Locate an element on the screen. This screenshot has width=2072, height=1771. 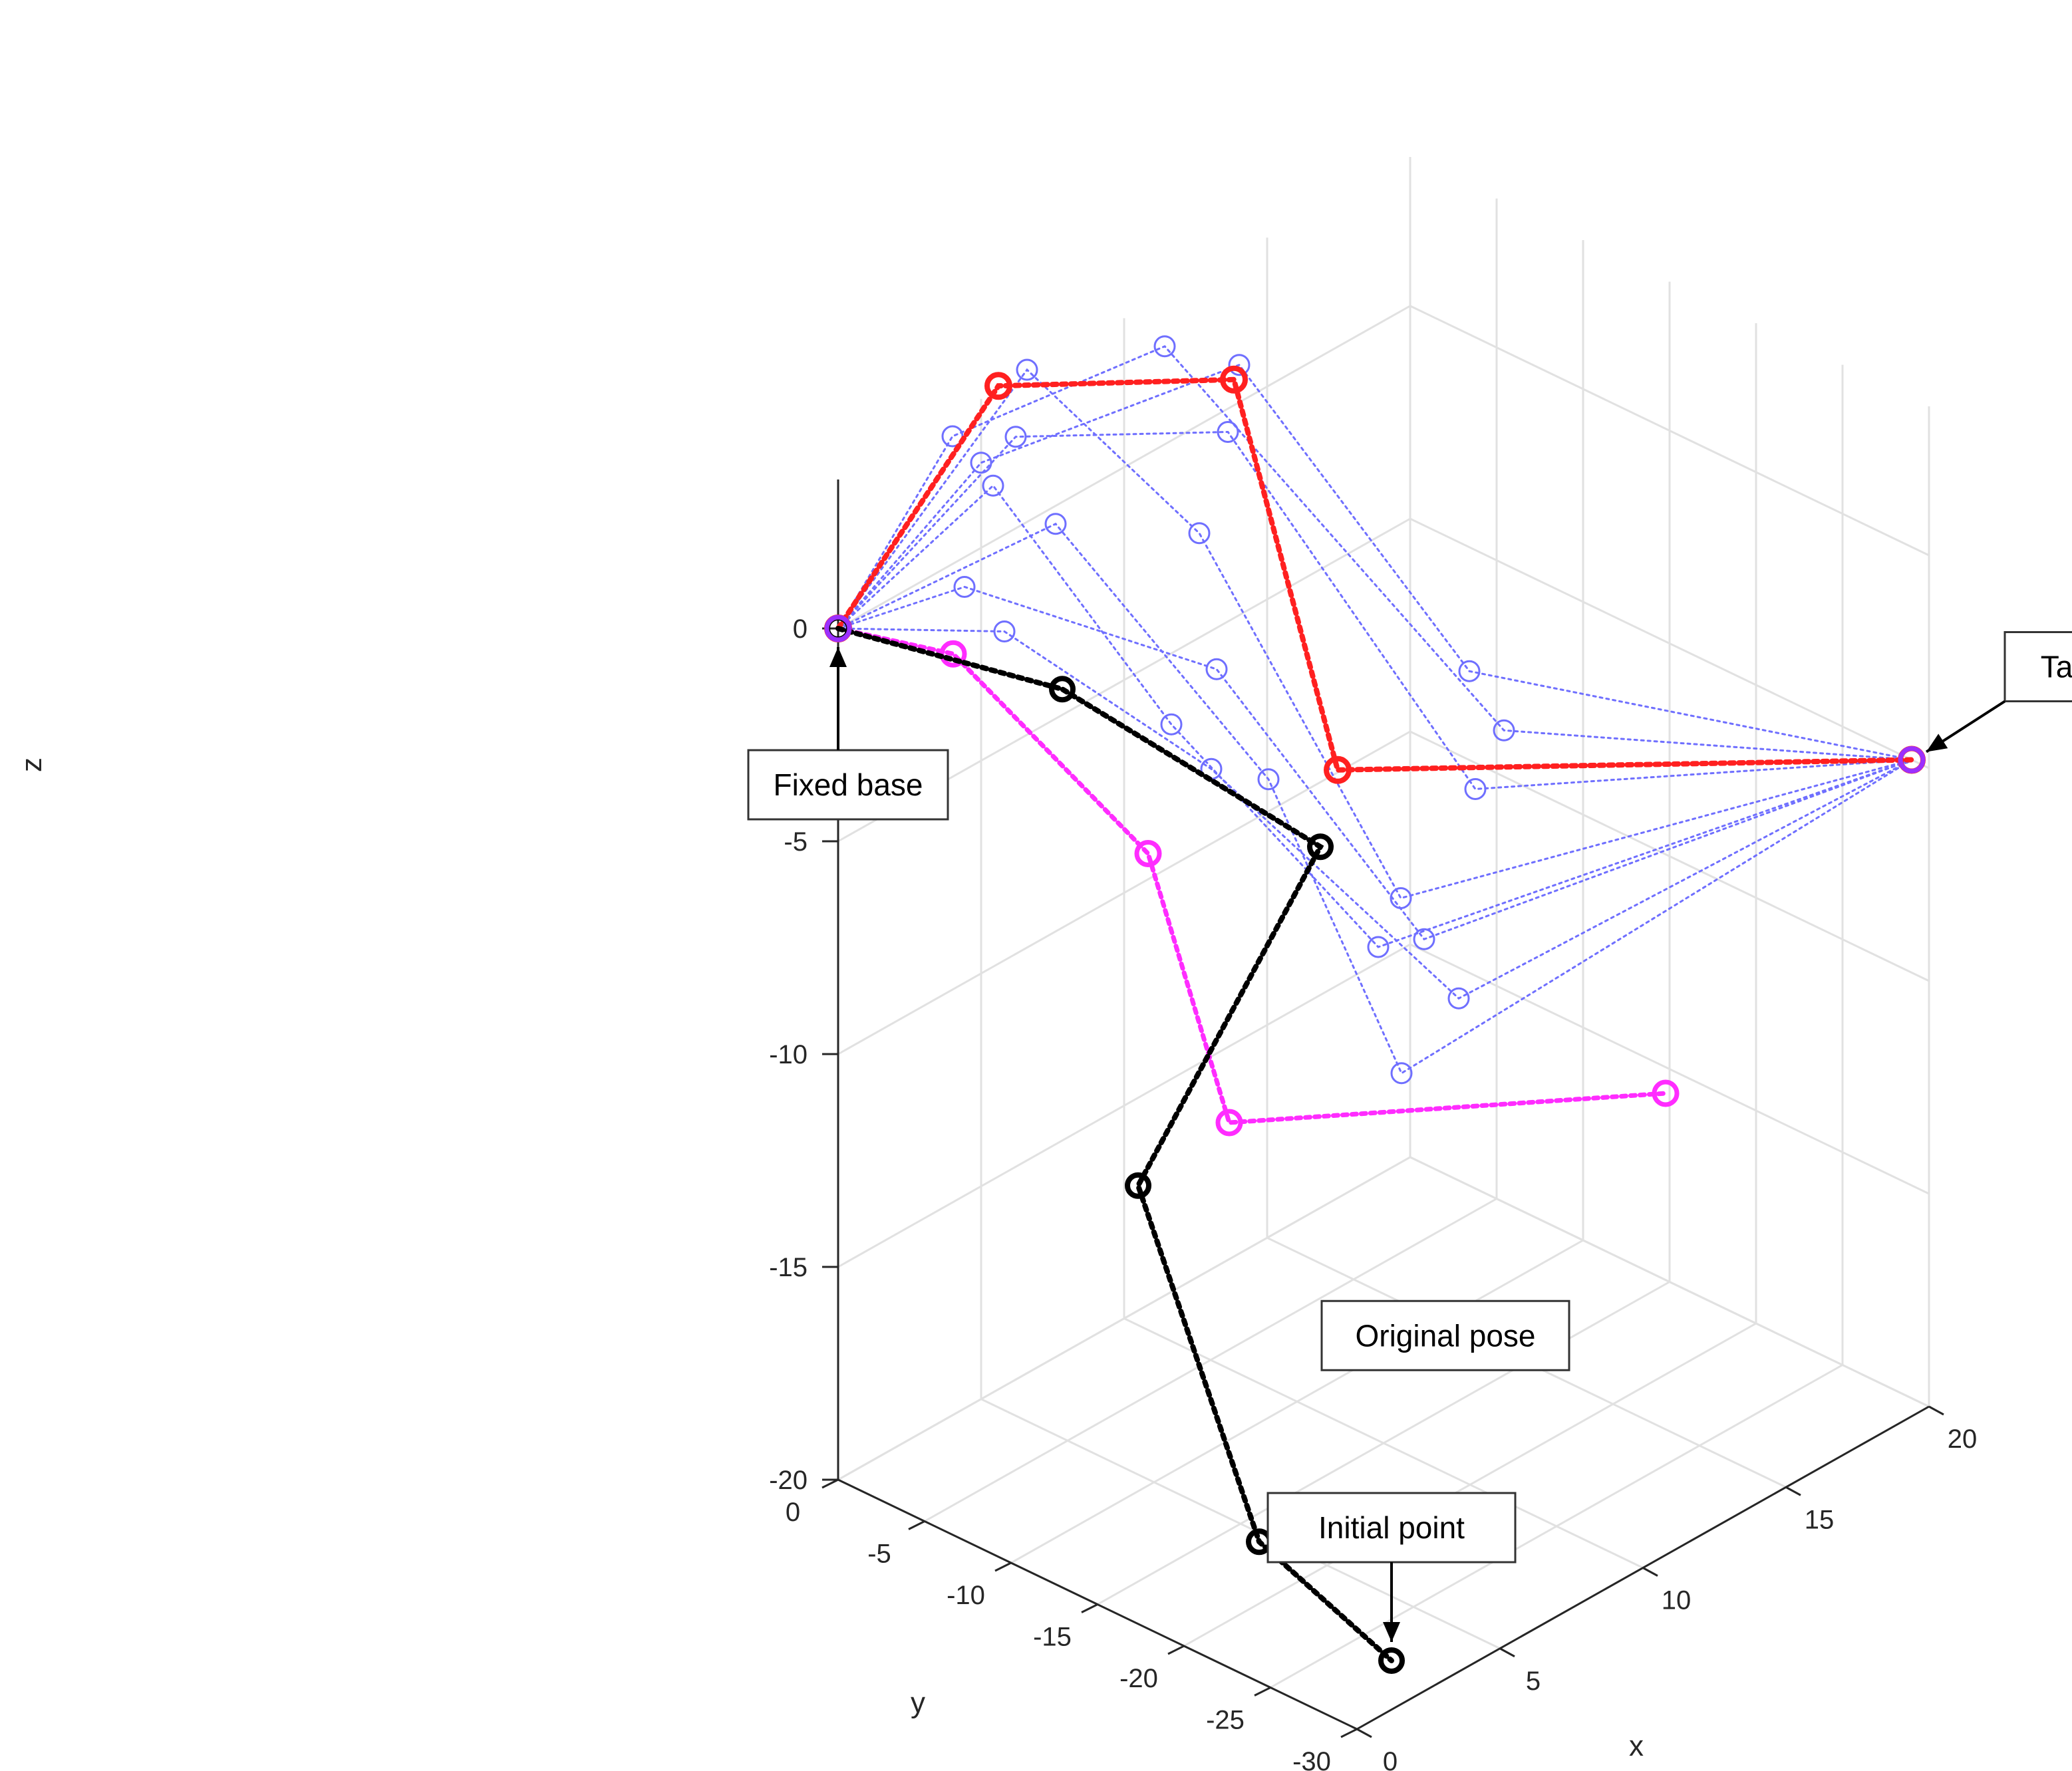
x-axis-label: x is located at coordinates (1637, 1746).